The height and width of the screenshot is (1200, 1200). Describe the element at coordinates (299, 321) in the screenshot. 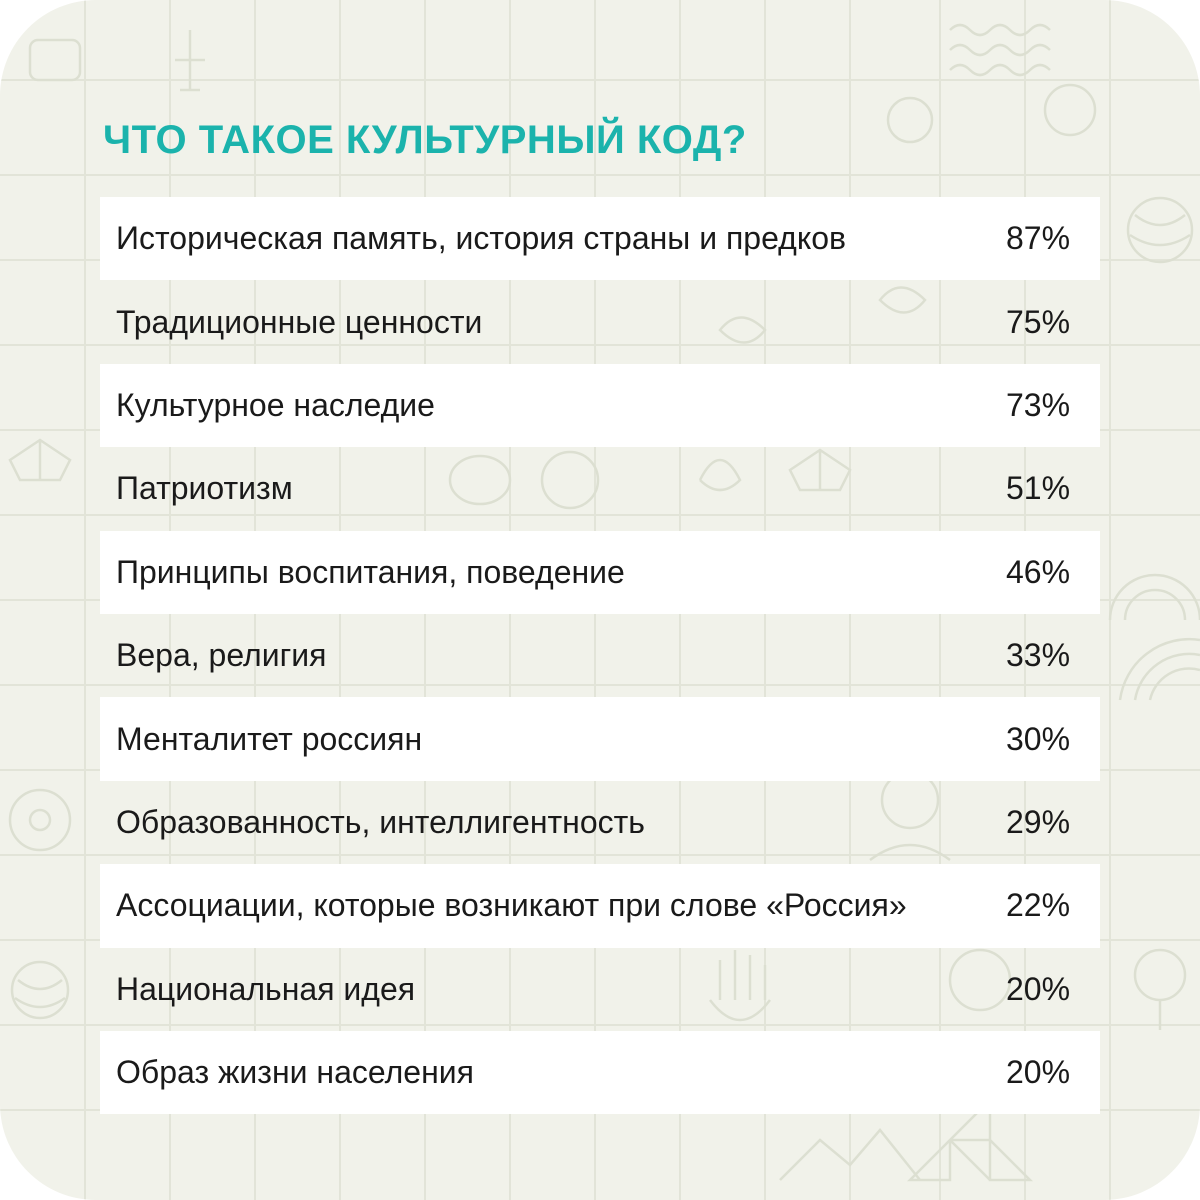

I see `row-label: Традиционные ценности` at that location.